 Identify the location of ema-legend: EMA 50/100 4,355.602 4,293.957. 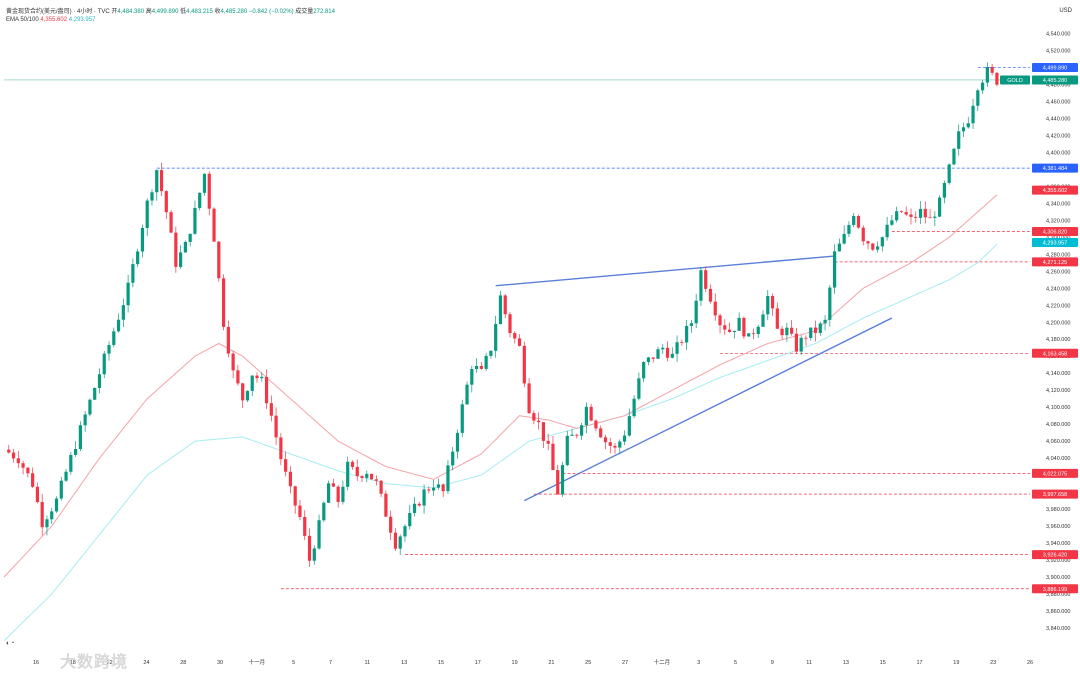
(50, 20).